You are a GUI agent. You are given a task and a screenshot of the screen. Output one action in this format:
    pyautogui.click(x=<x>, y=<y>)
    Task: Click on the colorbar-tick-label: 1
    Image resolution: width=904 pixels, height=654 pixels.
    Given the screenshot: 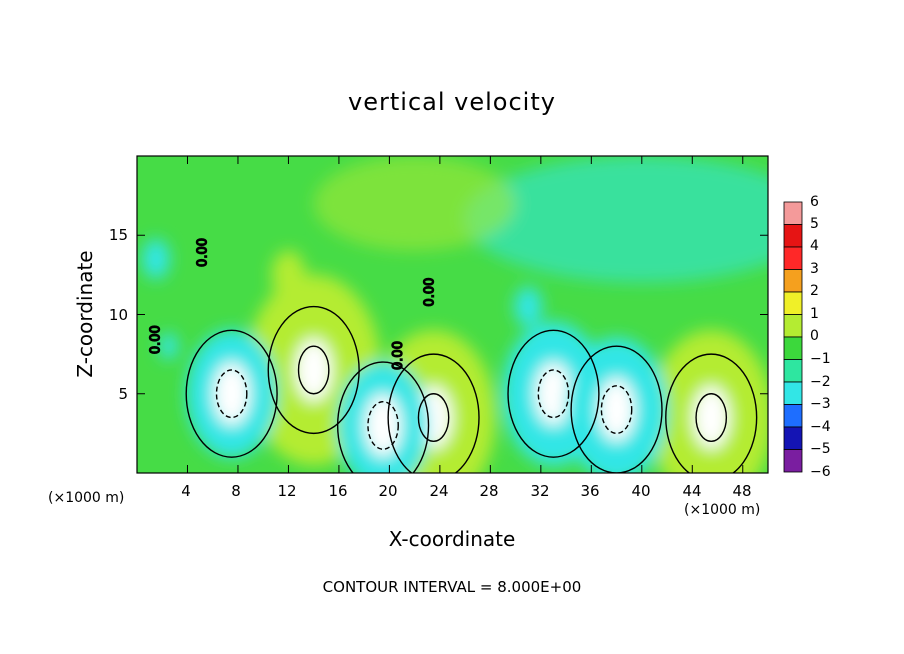 What is the action you would take?
    pyautogui.click(x=814, y=314)
    